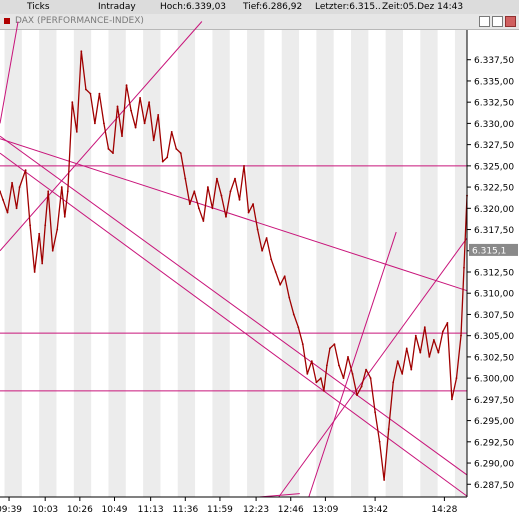 This screenshot has height=519, width=519. I want to click on minimize-icon, so click(484, 21).